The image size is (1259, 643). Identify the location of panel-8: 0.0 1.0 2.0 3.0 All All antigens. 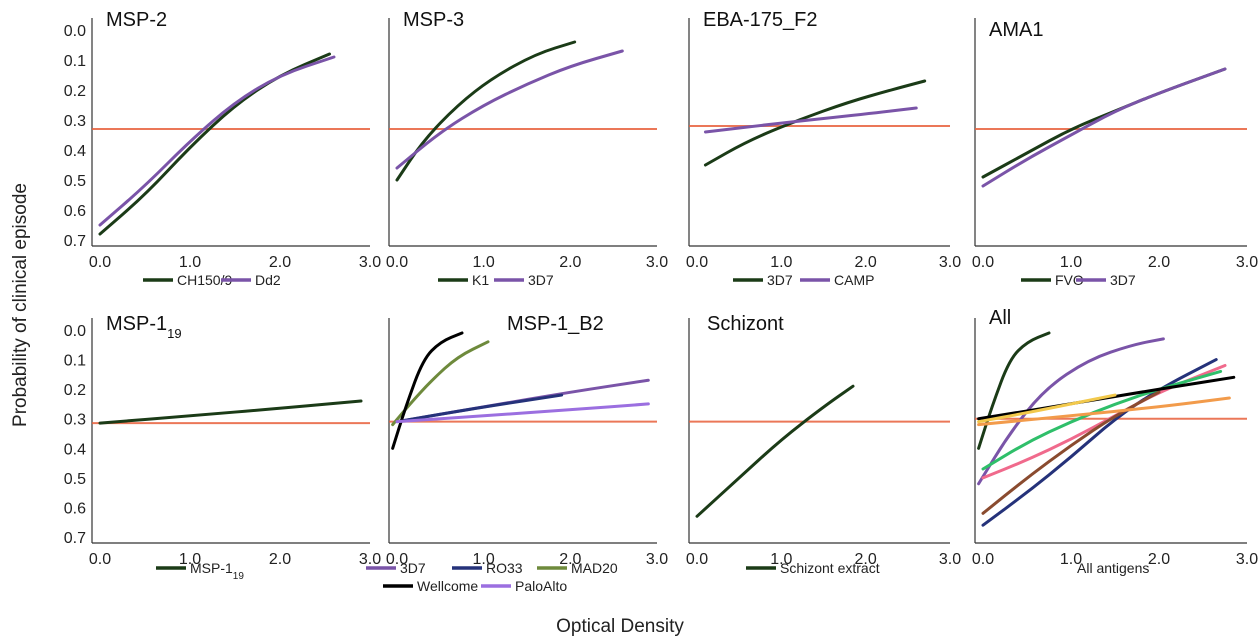
(1115, 441).